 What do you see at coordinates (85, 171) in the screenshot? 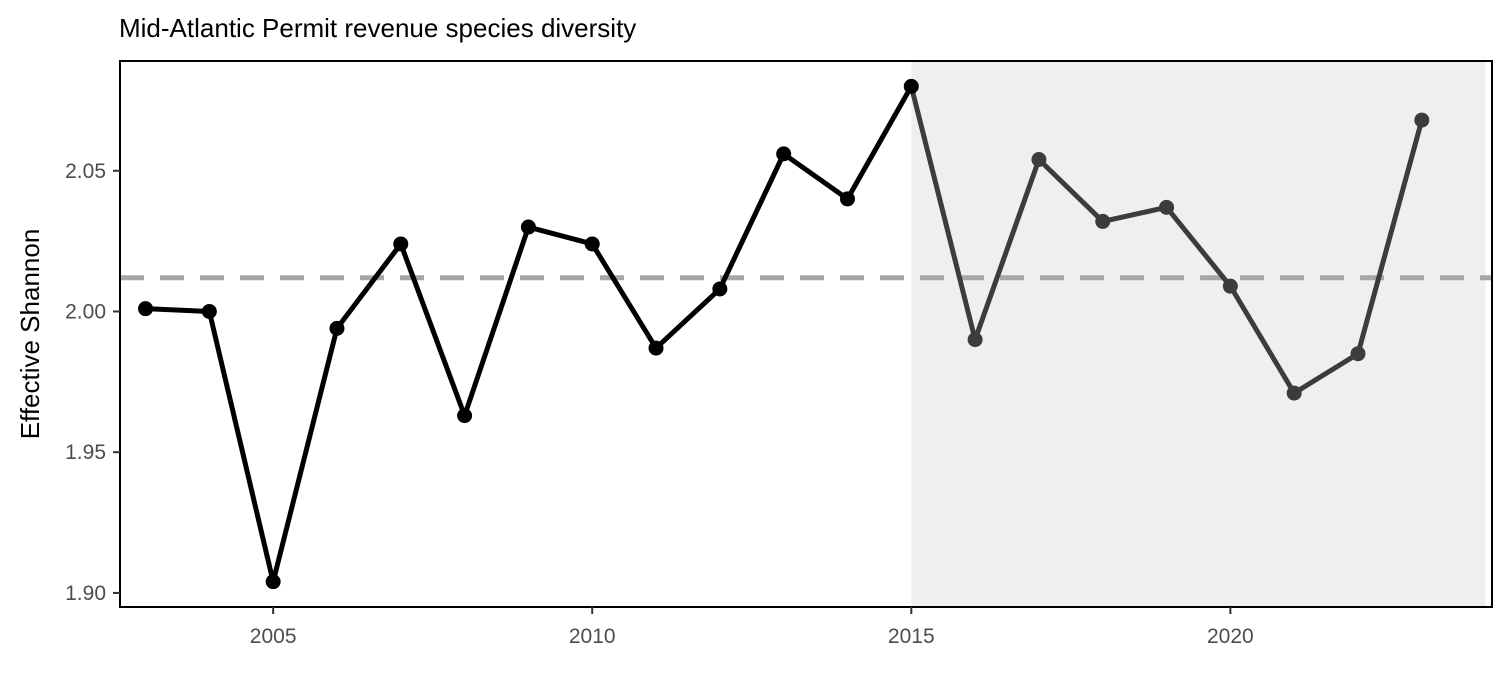
I see `y-tick-label: 2.05` at bounding box center [85, 171].